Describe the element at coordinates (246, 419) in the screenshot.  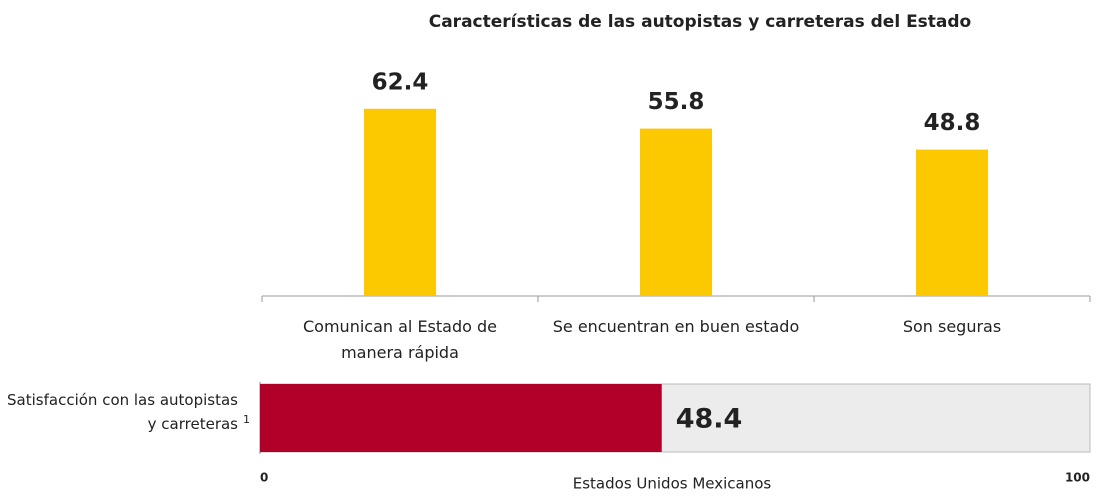
I see `footnote-marker: 1` at that location.